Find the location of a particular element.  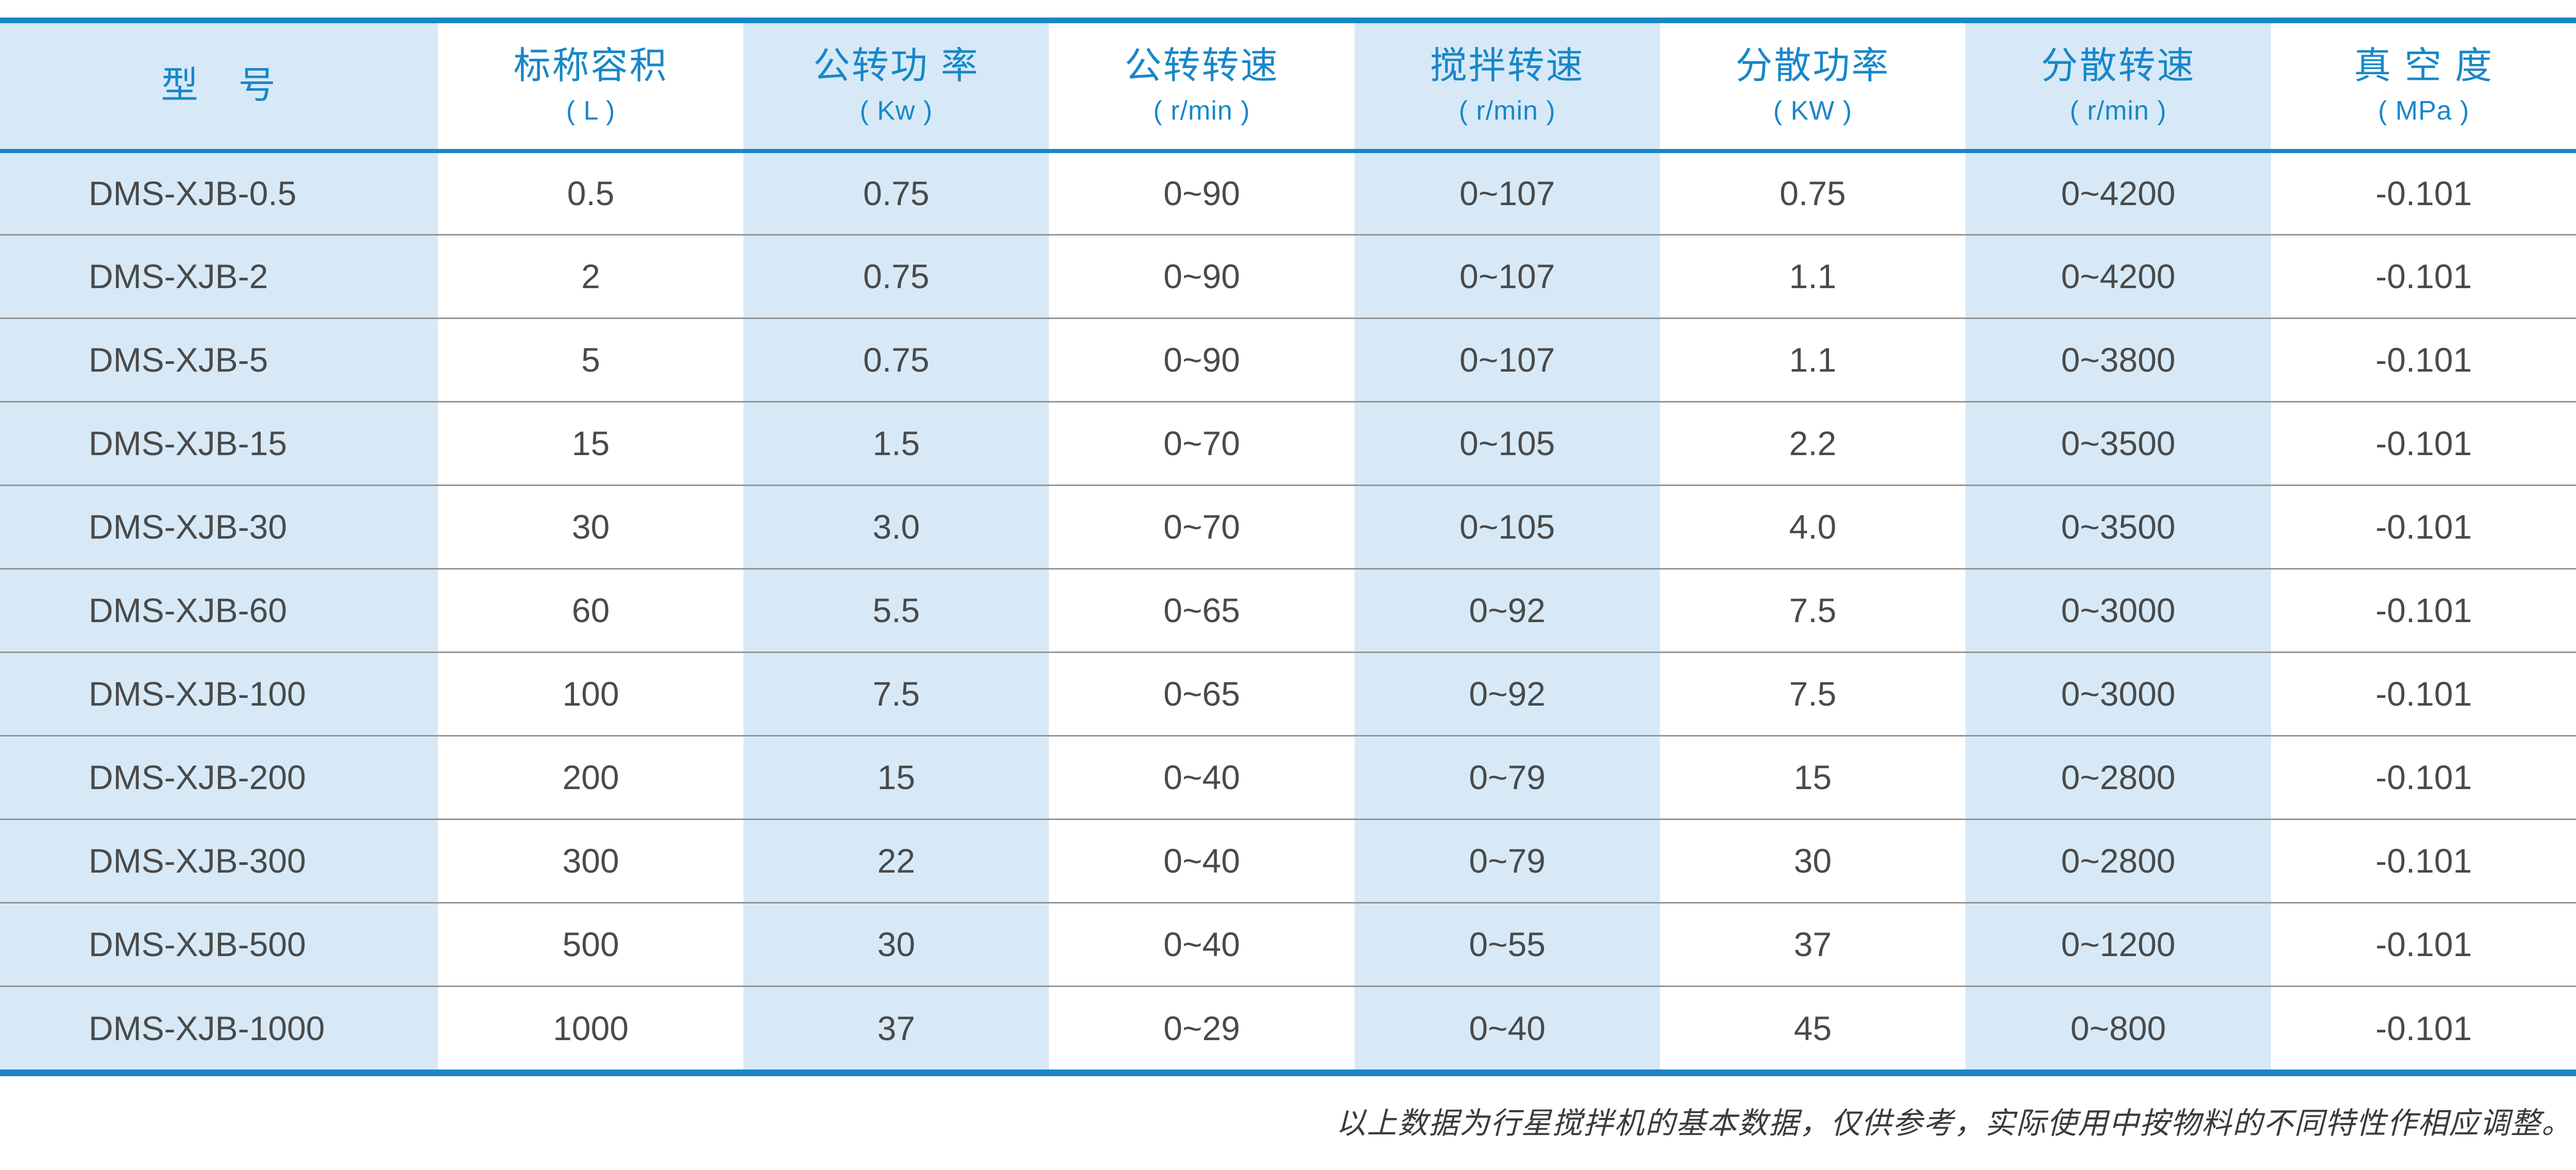

table-row: DMS-XJB-100 100 7.5 0~65 0~92 7.5 0~3000 -0.101 is located at coordinates (1288, 694).